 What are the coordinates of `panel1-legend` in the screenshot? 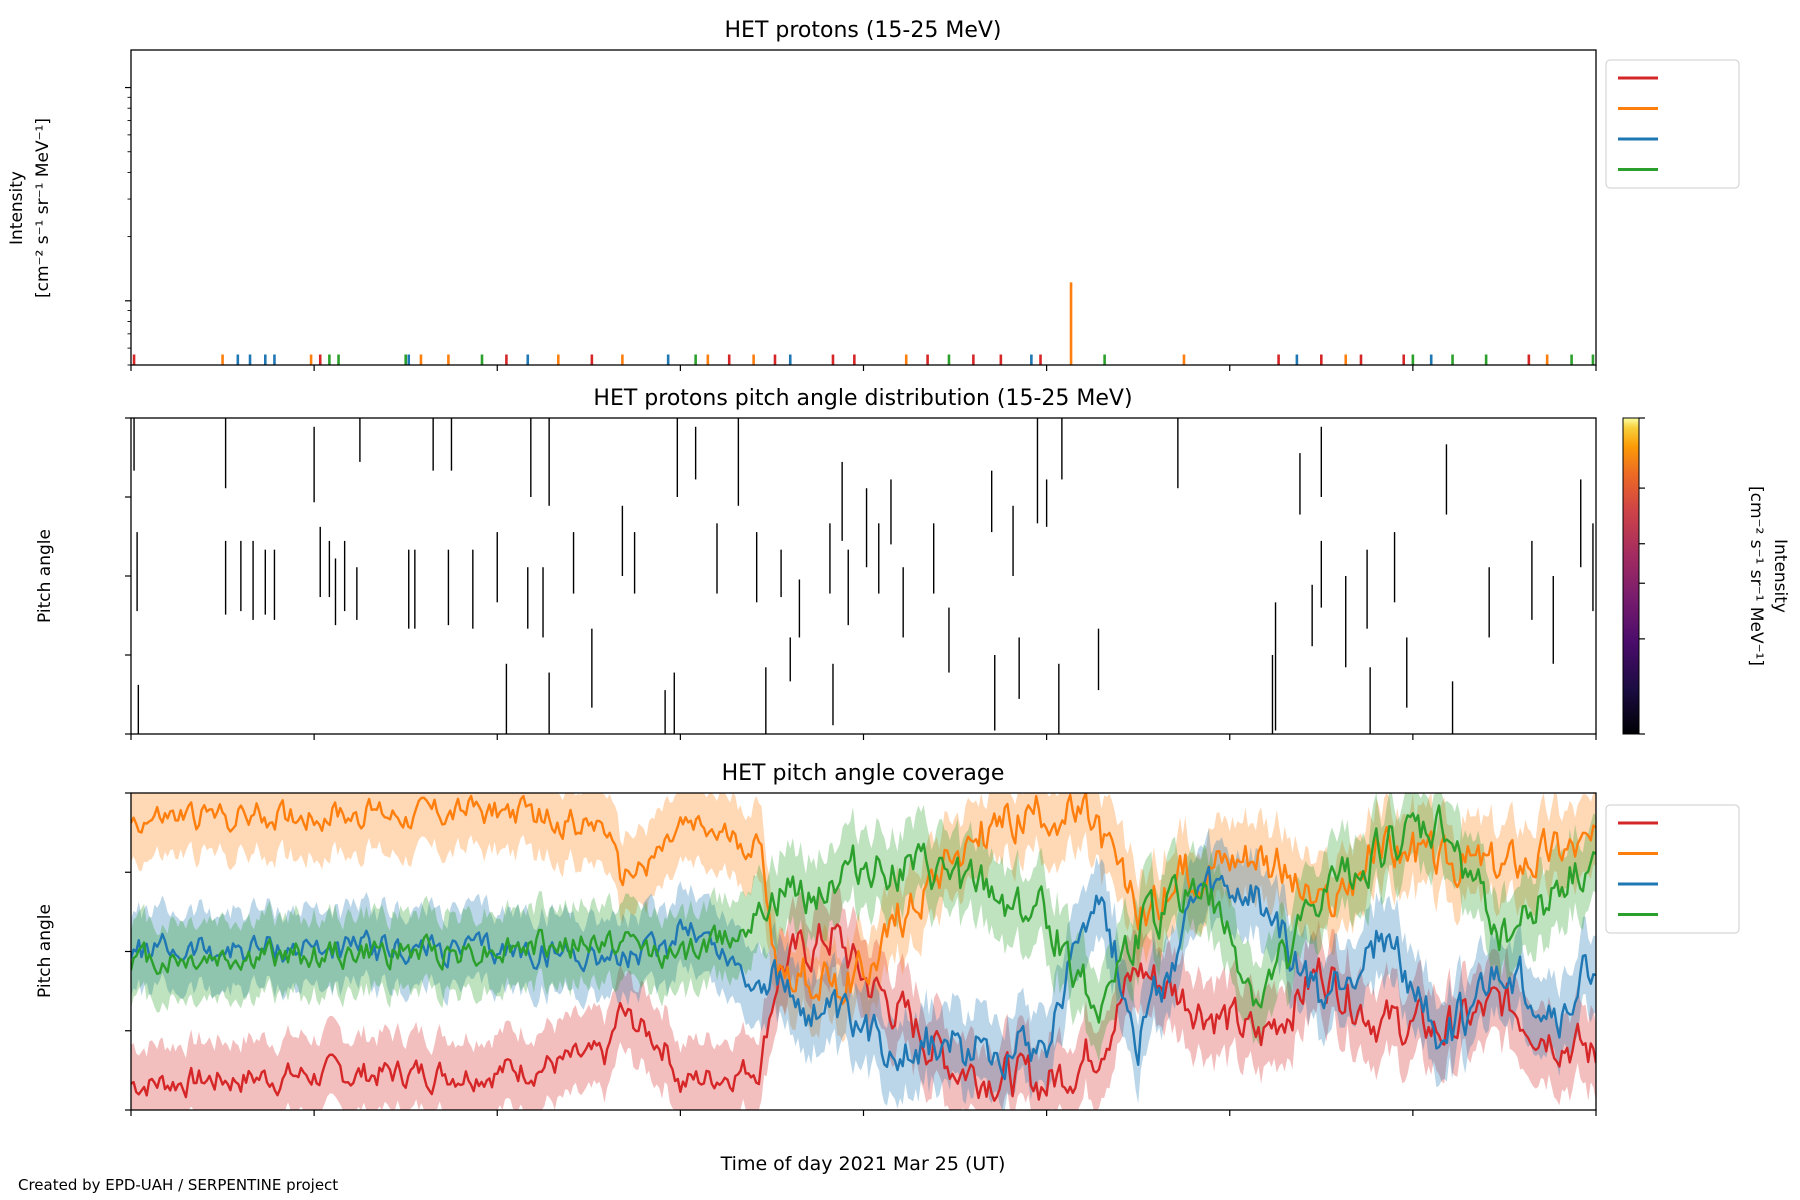 It's located at (1672, 124).